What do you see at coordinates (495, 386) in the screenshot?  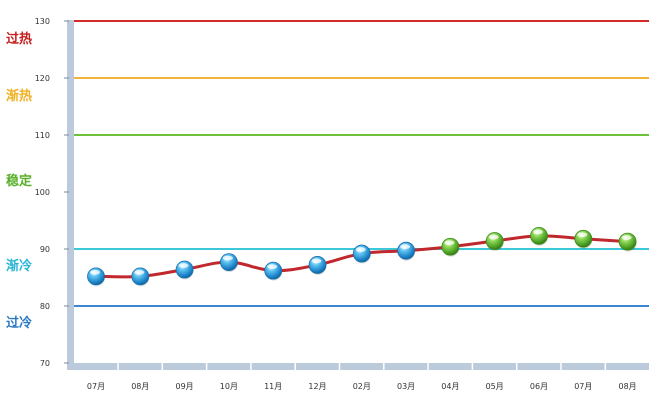 I see `x-tick-label: 05月` at bounding box center [495, 386].